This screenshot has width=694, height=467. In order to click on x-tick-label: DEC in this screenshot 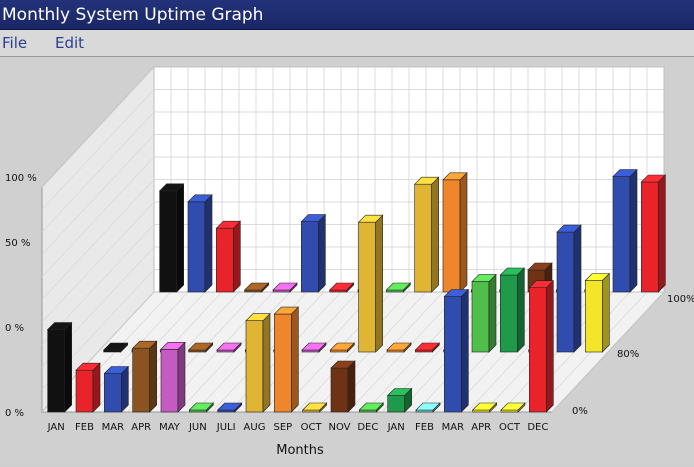, I will do `click(537, 427)`.